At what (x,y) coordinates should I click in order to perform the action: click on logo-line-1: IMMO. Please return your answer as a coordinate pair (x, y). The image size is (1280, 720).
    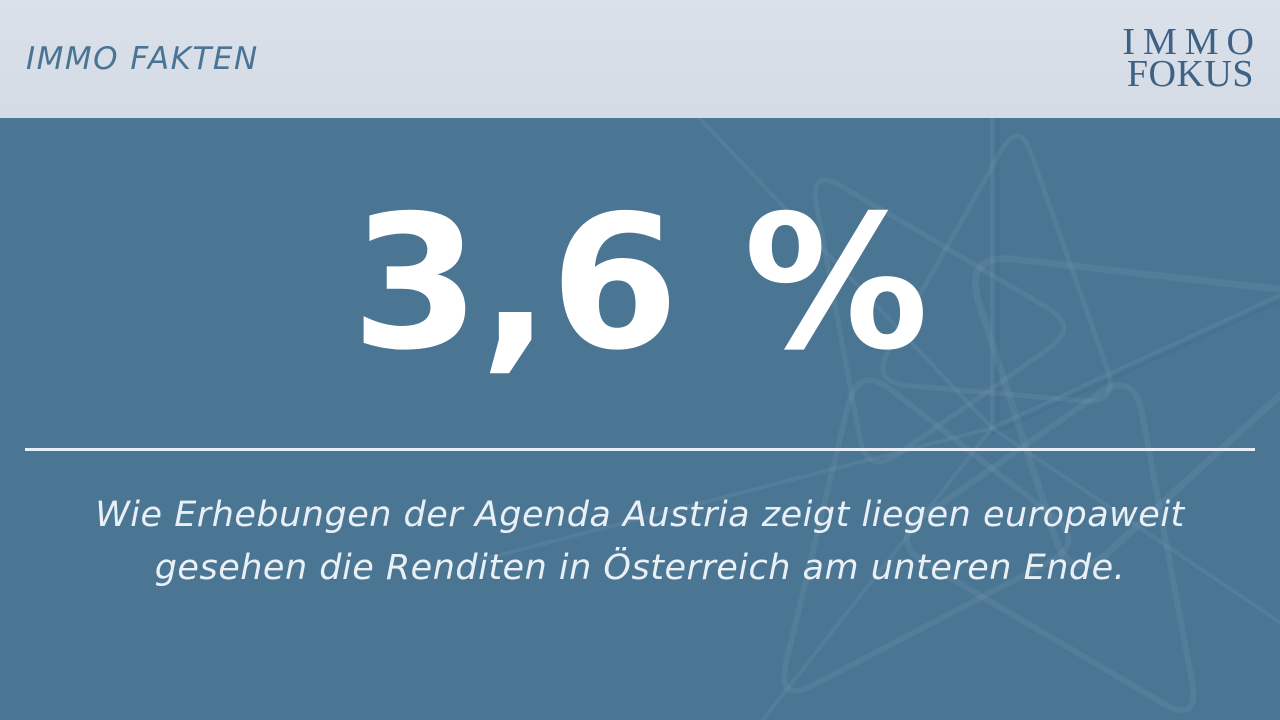
    Looking at the image, I should click on (1192, 42).